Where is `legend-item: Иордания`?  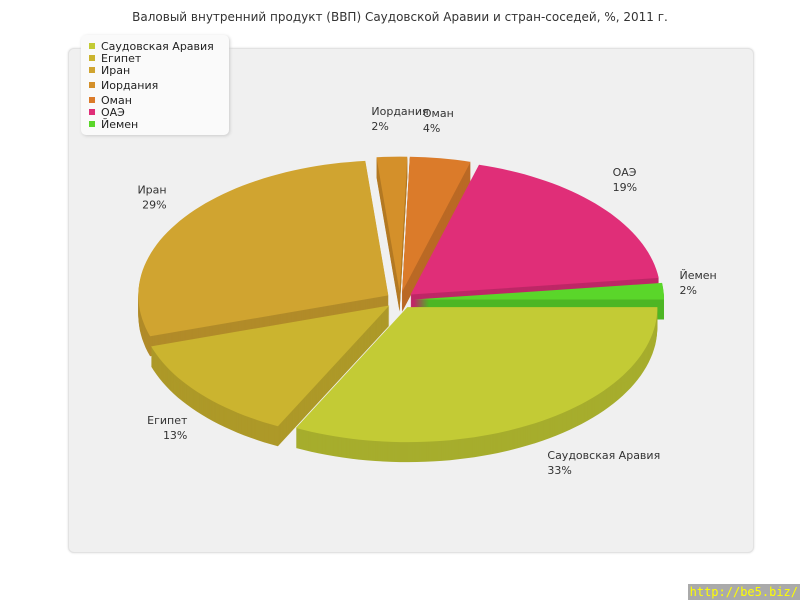 legend-item: Иордания is located at coordinates (123, 86).